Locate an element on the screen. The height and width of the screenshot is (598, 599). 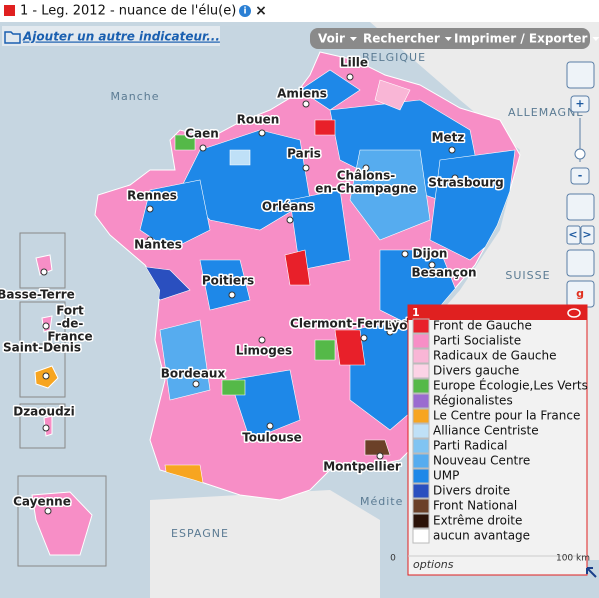
city-label: Châlons- is located at coordinates (366, 176).